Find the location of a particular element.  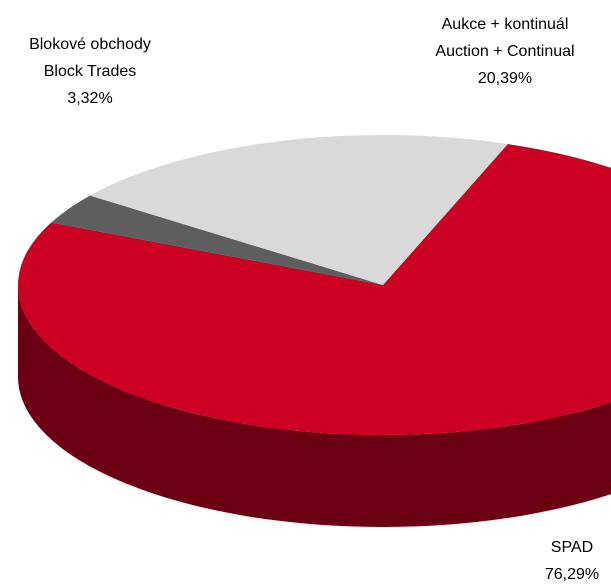

value-label: 76,29% is located at coordinates (572, 574).